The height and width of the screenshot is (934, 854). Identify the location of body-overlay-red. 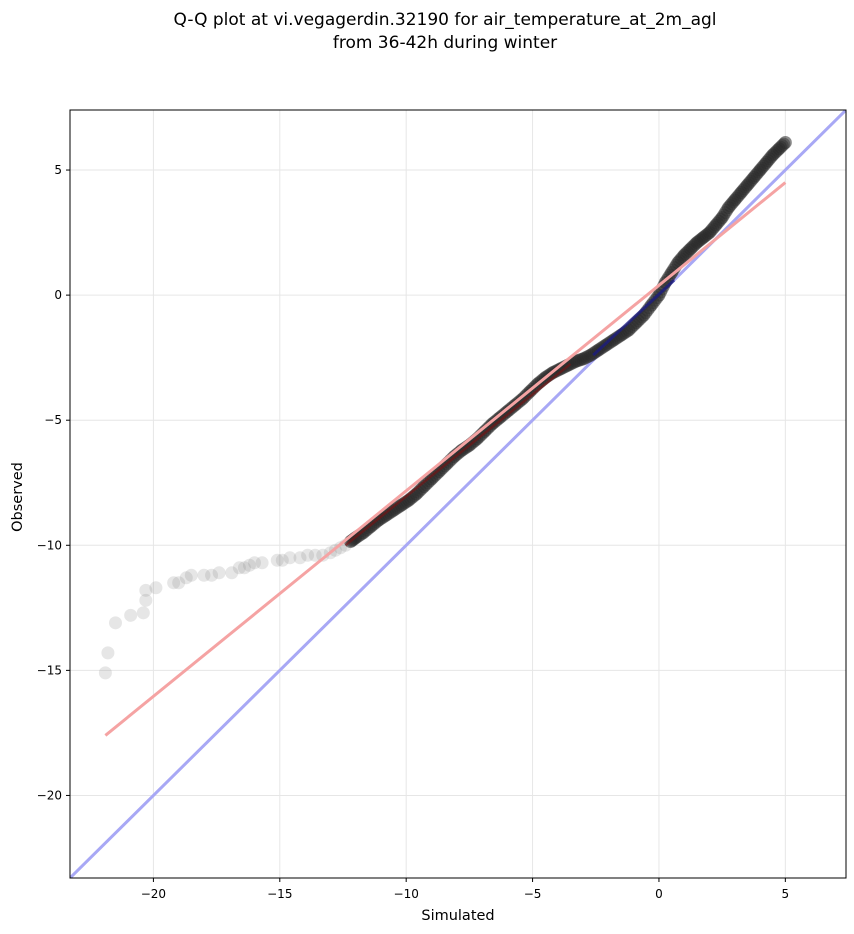
(458, 454).